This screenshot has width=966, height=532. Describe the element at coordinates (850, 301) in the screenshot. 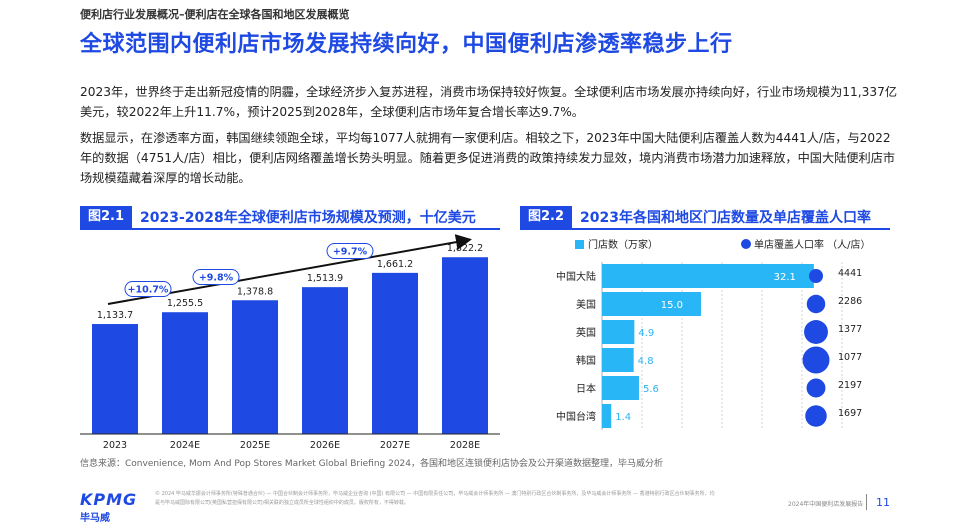

I see `coverage-value-label: 2286` at that location.